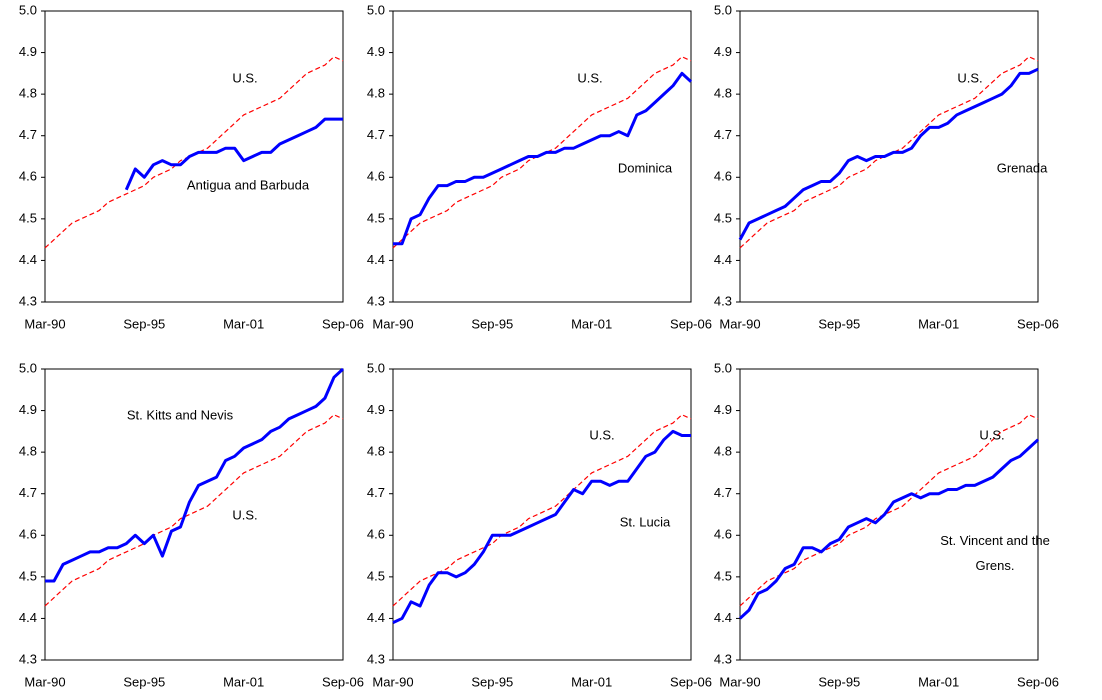  What do you see at coordinates (645, 522) in the screenshot?
I see `series-label: St. Lucia` at bounding box center [645, 522].